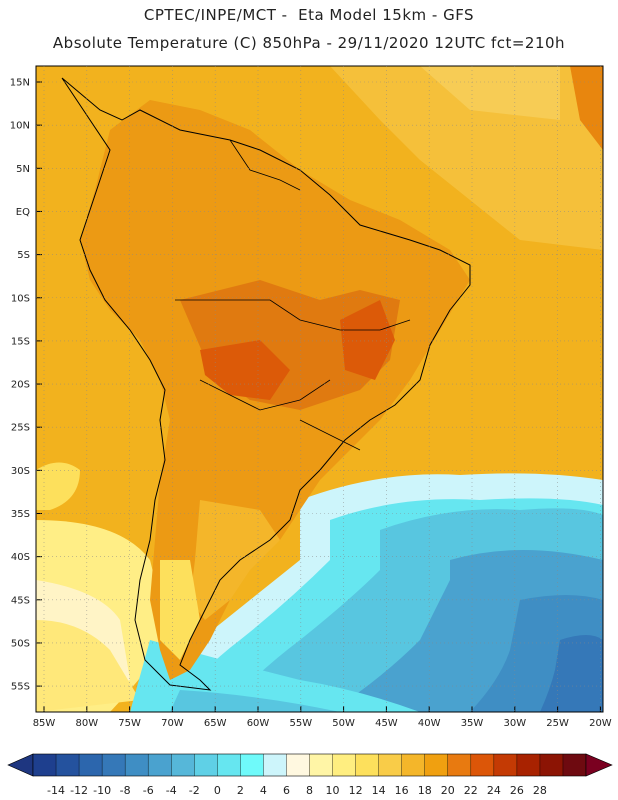 Image resolution: width=618 pixels, height=800 pixels. Describe the element at coordinates (367, 340) in the screenshot. I see `hot-core-brazil` at that location.